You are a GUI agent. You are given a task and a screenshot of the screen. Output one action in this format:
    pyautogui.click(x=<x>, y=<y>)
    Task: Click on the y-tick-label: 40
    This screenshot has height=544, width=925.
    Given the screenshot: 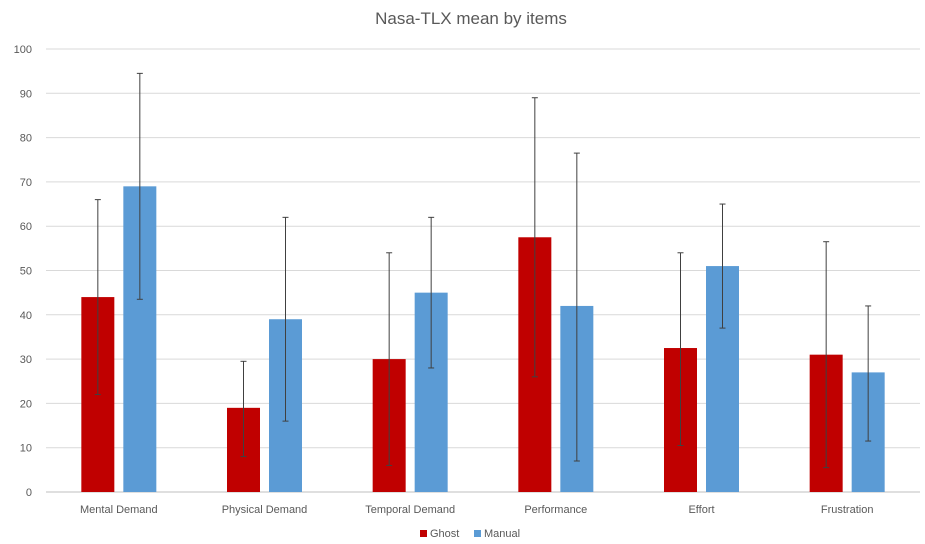 What is the action you would take?
    pyautogui.click(x=26, y=316)
    